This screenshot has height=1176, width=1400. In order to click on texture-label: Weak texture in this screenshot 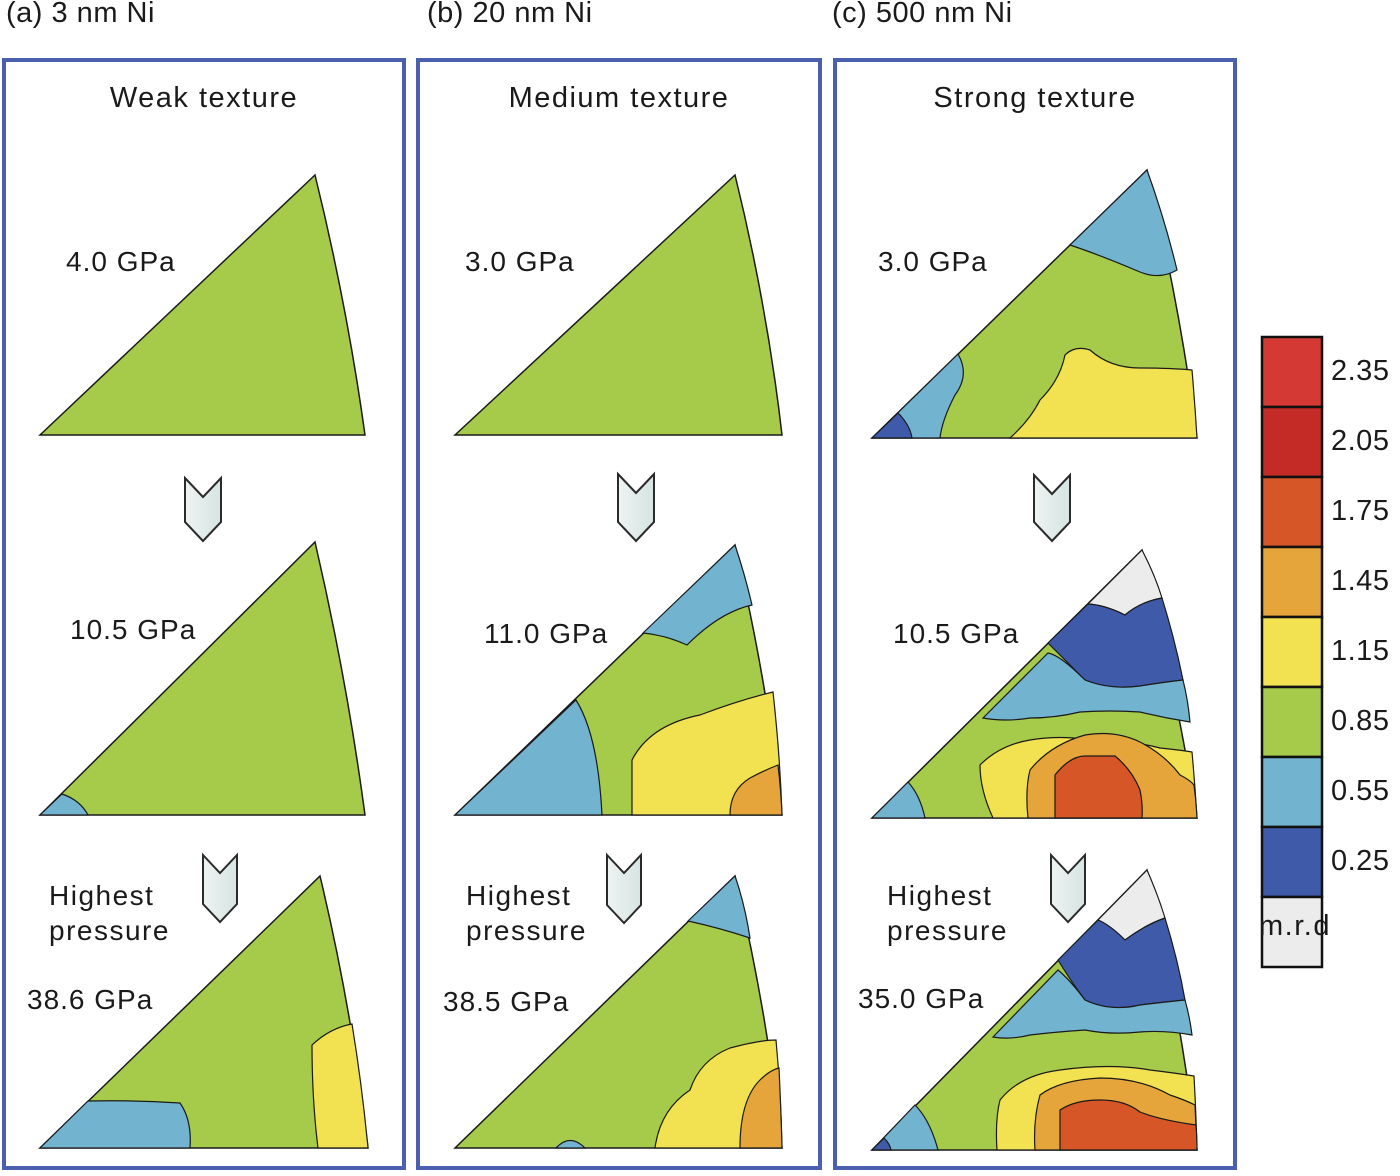, I will do `click(204, 98)`.